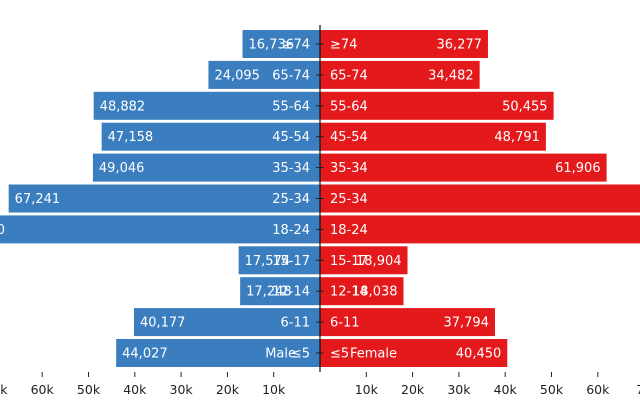  What do you see at coordinates (291, 106) in the screenshot?
I see `category-label-left-8: 55-64` at bounding box center [291, 106].